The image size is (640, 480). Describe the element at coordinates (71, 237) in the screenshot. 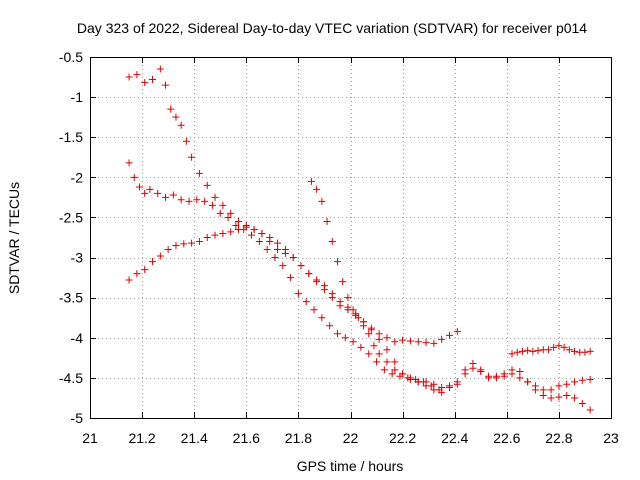

I see `y-tick-labels: -0.5 -1 -1.5 -2 -2.5 -3 -3.5 -4 -4.5 -5` at that location.